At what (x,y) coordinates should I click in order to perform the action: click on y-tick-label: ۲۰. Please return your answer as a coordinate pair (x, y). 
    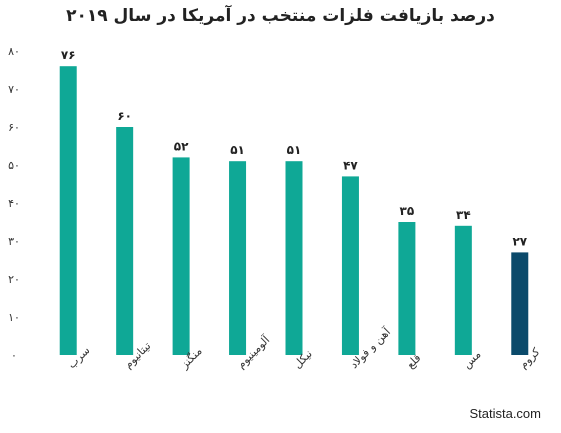
    Looking at the image, I should click on (14, 279).